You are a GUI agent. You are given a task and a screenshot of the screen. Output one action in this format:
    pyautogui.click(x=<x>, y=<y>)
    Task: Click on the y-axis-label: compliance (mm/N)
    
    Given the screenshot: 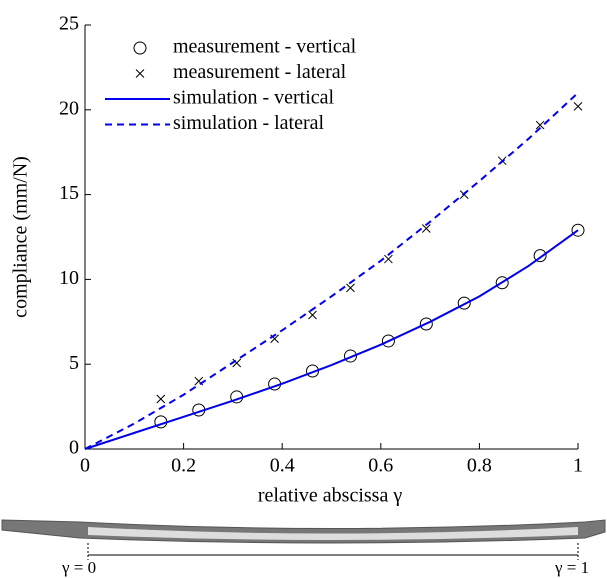 What is the action you would take?
    pyautogui.click(x=21, y=237)
    